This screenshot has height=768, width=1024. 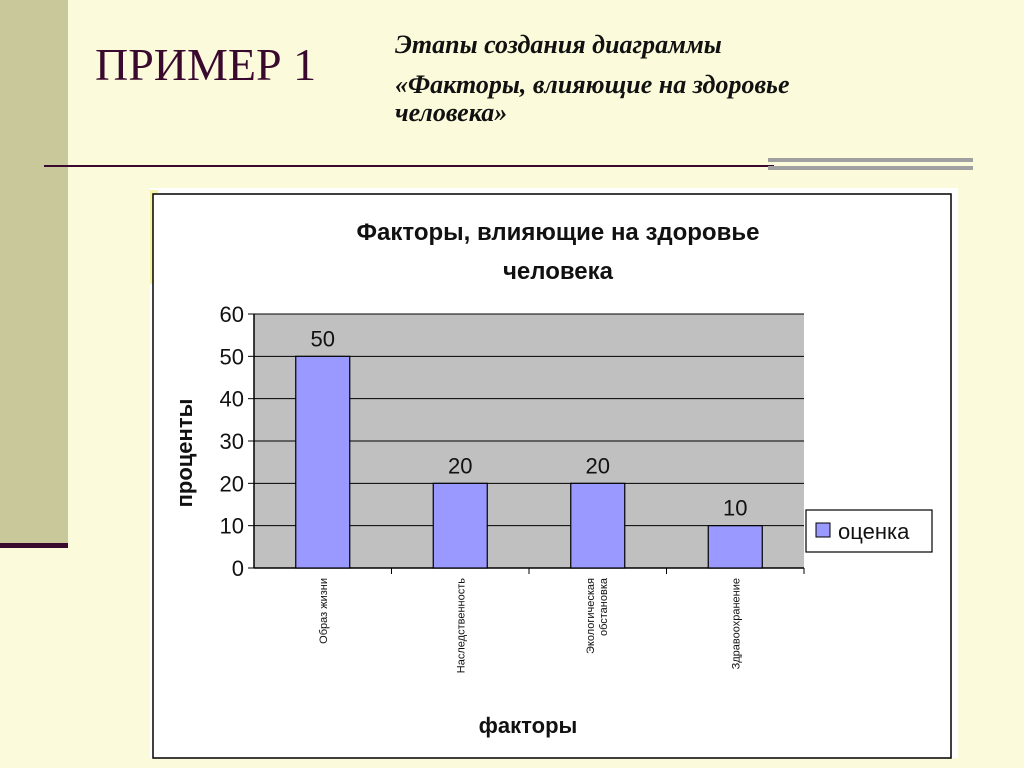 What do you see at coordinates (558, 44) in the screenshot?
I see `subtitle-line-1: Этапы создания диаграммы` at bounding box center [558, 44].